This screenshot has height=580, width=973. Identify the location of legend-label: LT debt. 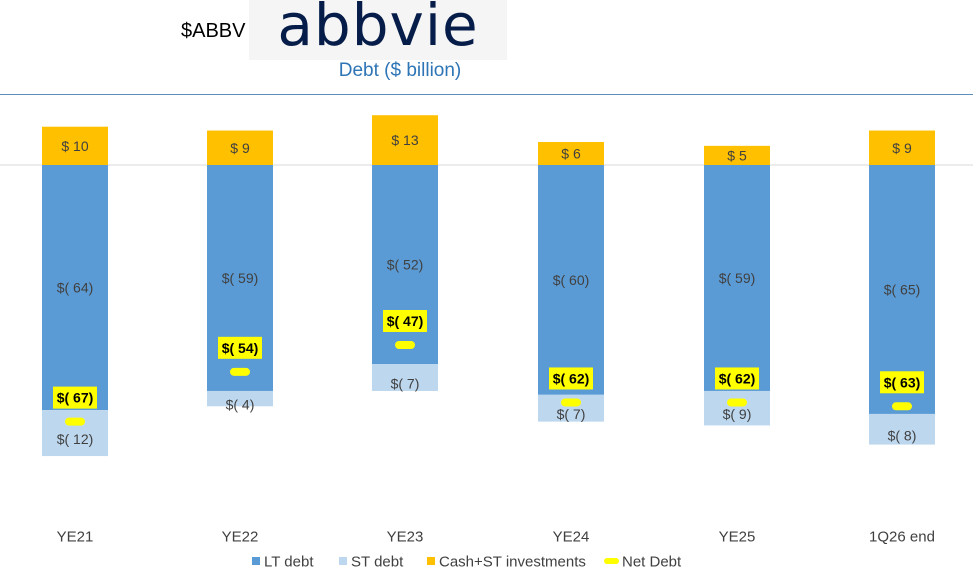
(289, 562).